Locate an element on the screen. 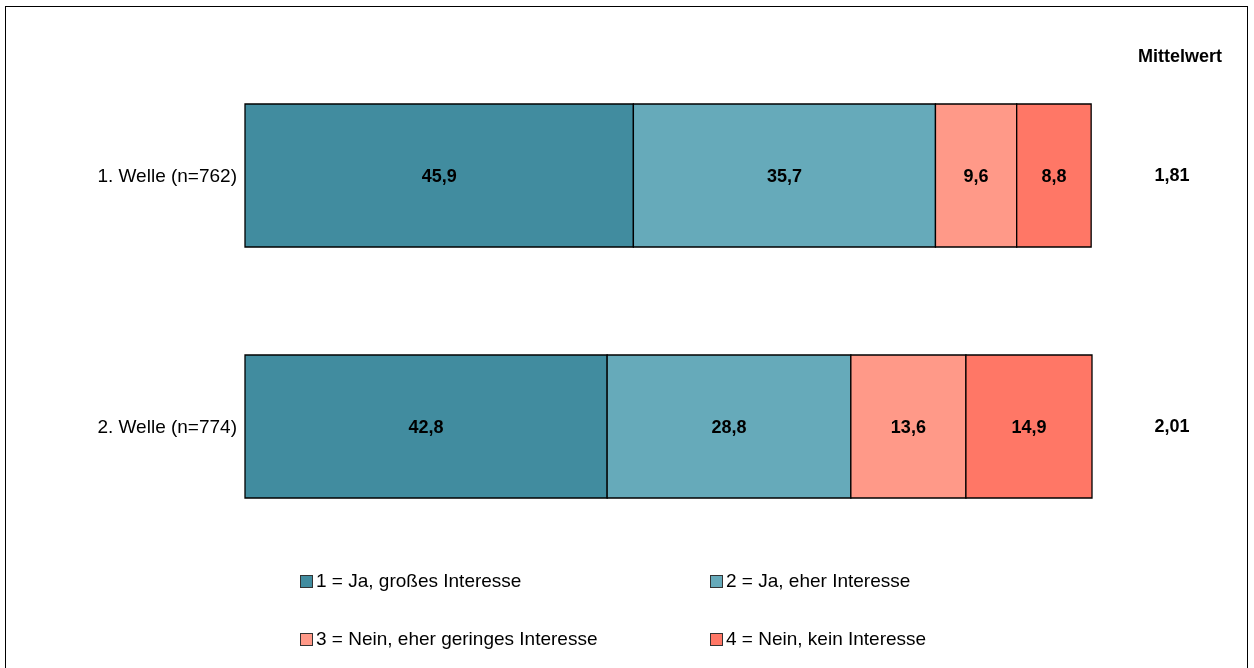 Image resolution: width=1254 pixels, height=668 pixels. y-tick-label: 1. Welle (n=762) is located at coordinates (167, 176).